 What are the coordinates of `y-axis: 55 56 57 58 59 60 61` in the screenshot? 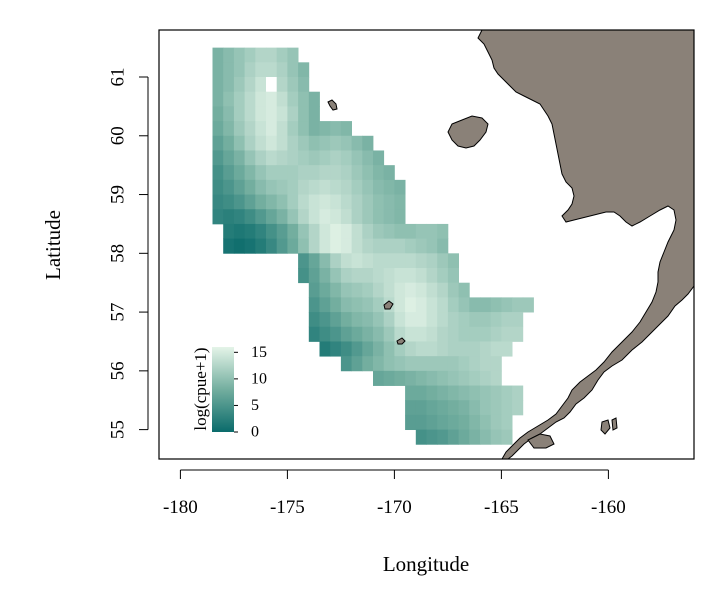 It's located at (128, 253).